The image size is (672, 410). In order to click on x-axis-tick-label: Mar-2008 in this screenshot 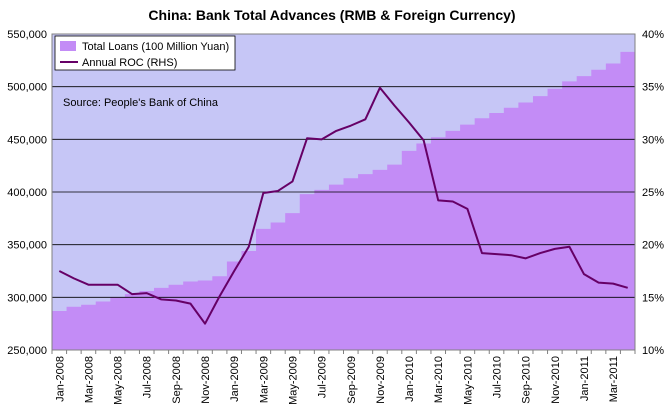, I will do `click(89, 379)`.